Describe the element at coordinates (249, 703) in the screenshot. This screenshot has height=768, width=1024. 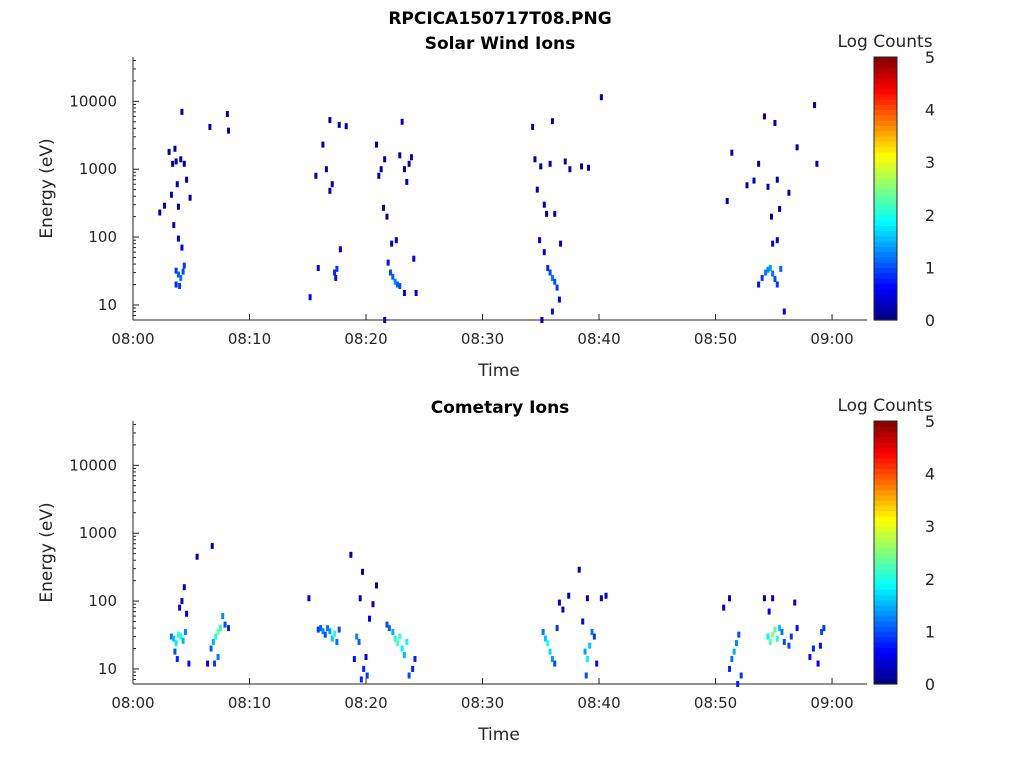
I see `x-tick-label: 08:10` at that location.